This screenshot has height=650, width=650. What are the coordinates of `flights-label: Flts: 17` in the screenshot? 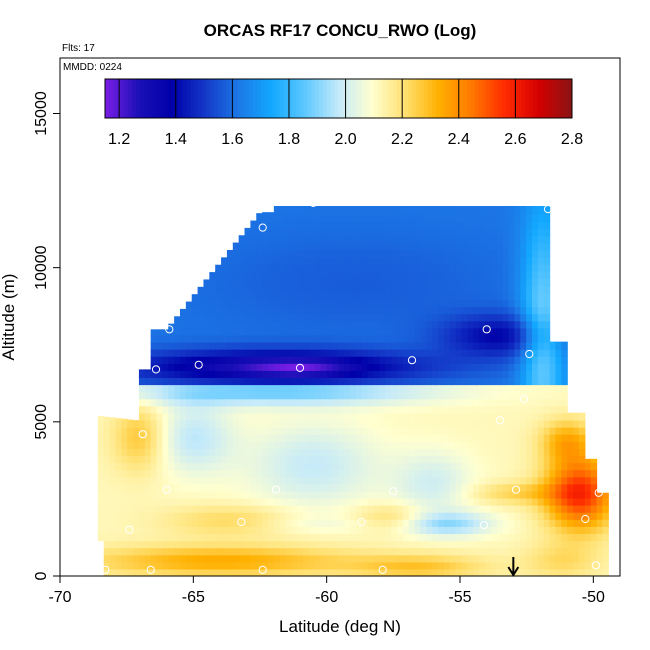 It's located at (78, 48).